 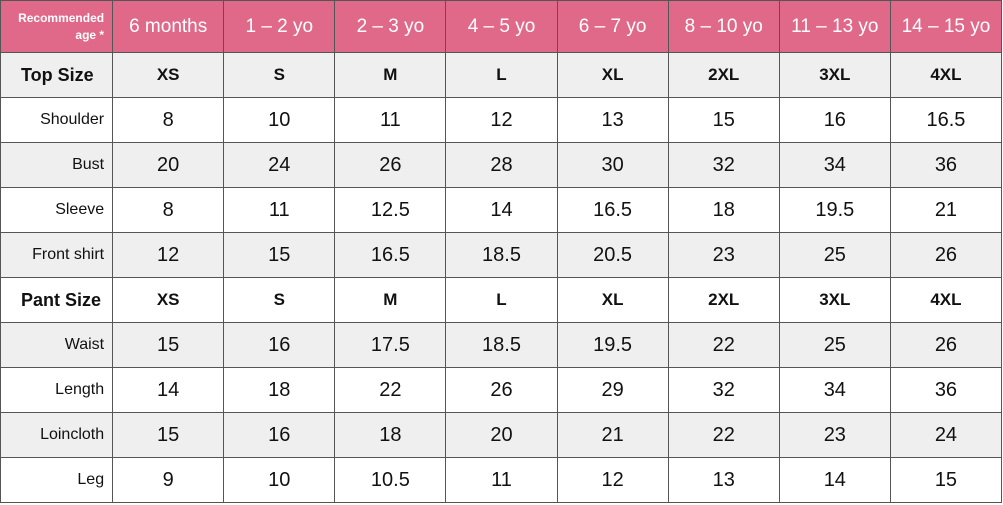 I want to click on measure-row: Waist 15 16 17.5 18.5 19.5 22 25 26, so click(x=501, y=345).